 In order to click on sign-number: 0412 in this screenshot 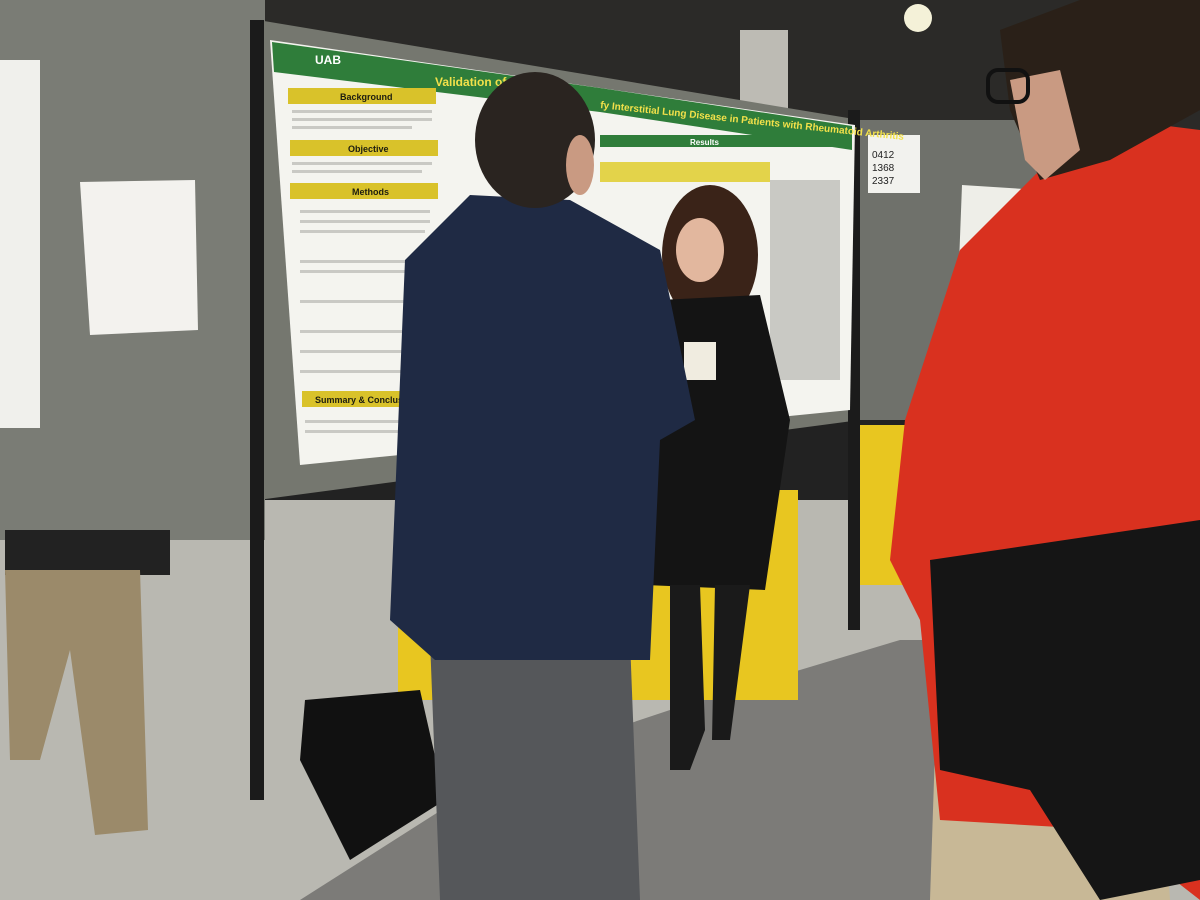, I will do `click(883, 155)`.